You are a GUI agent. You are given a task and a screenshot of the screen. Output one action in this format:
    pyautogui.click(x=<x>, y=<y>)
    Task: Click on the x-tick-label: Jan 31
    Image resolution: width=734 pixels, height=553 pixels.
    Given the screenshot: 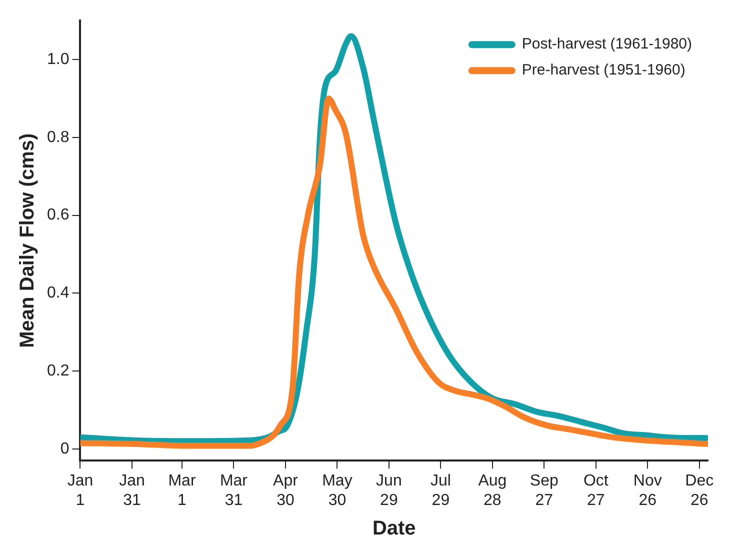 What is the action you would take?
    pyautogui.click(x=132, y=490)
    